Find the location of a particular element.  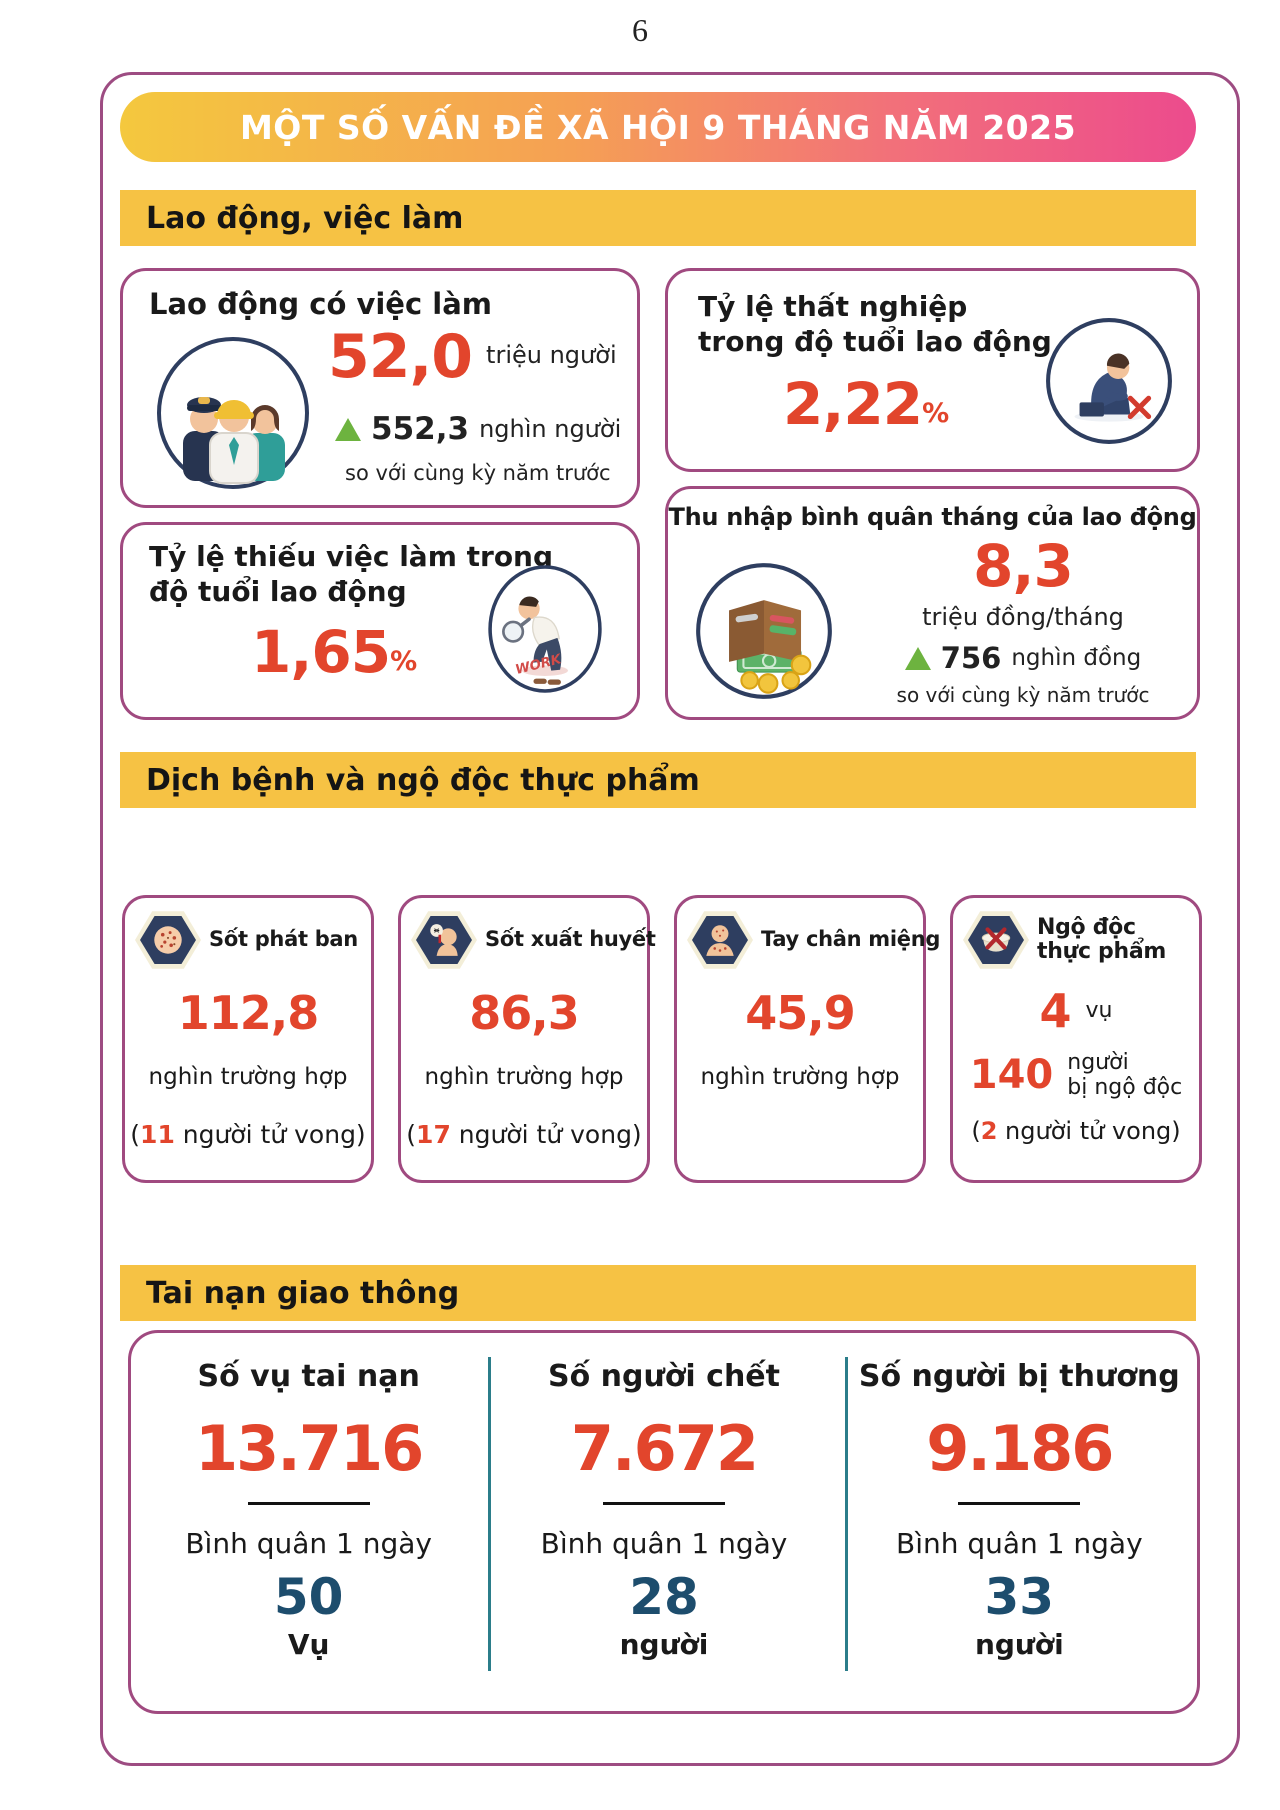

section-header-traffic: Tai nạn giao thông is located at coordinates (658, 1293).